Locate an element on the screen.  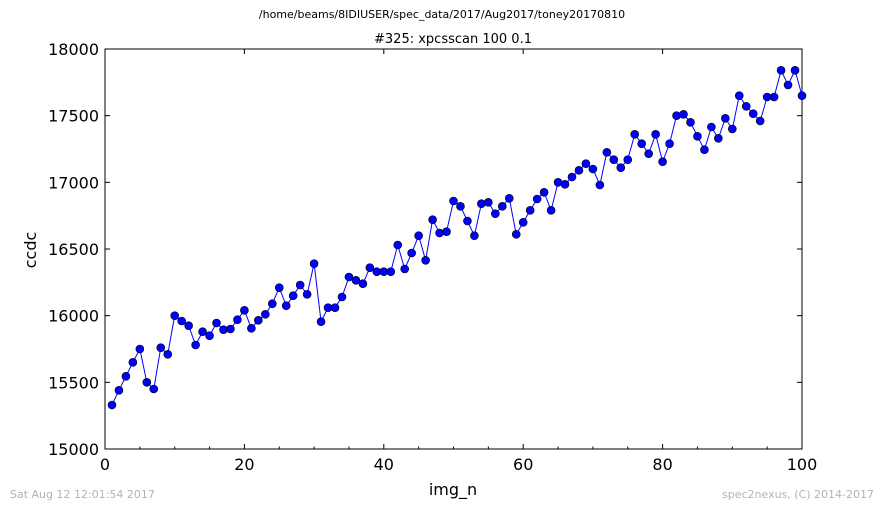
y-tick-label: 17000 is located at coordinates (73, 182).